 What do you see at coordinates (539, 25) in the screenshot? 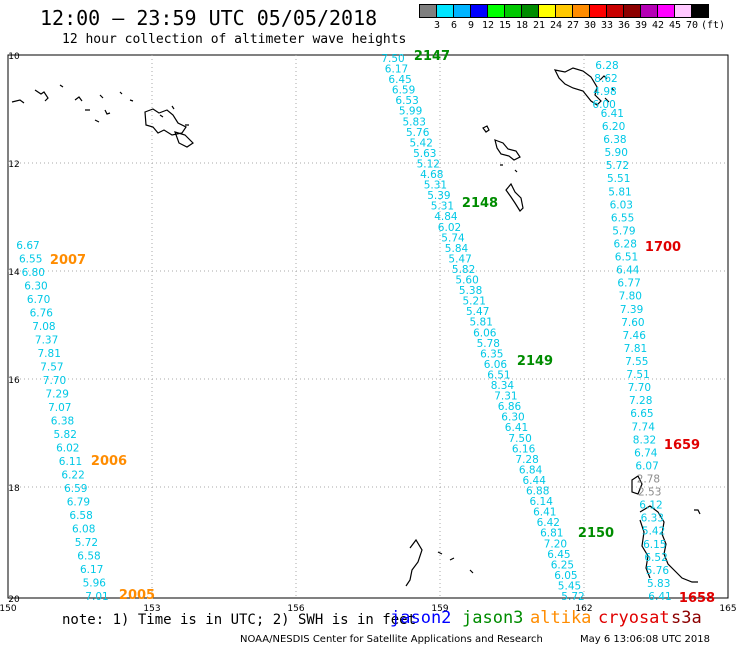
I see `color-scale-label: 21` at bounding box center [539, 25].